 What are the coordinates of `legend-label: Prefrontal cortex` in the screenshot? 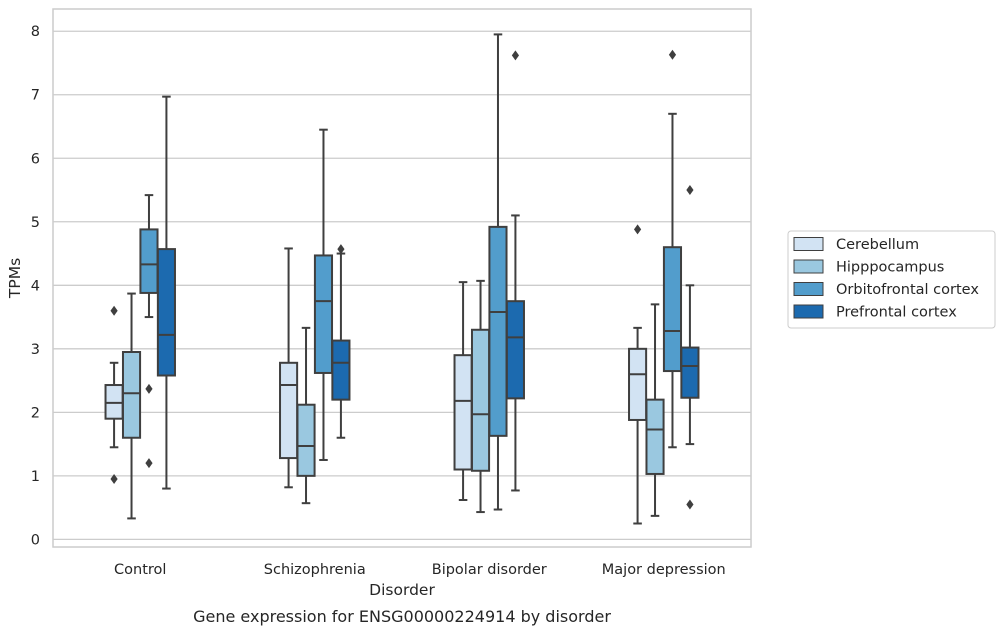 It's located at (896, 313).